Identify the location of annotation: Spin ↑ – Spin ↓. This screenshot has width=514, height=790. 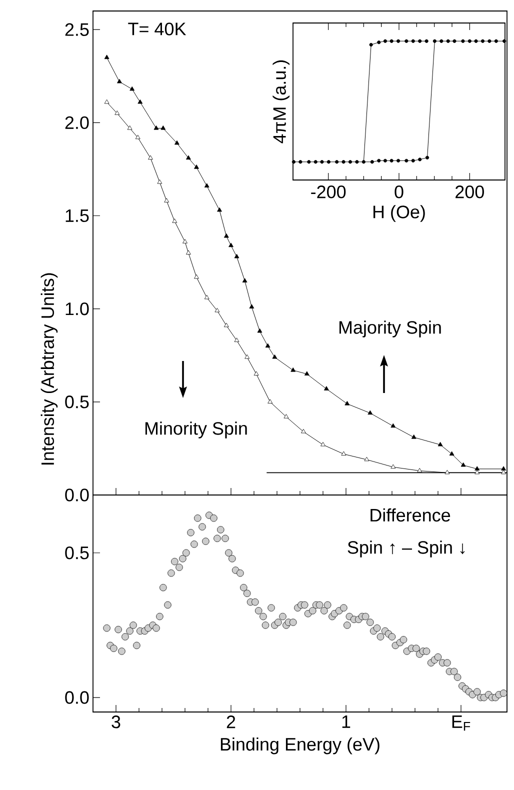
(406, 549).